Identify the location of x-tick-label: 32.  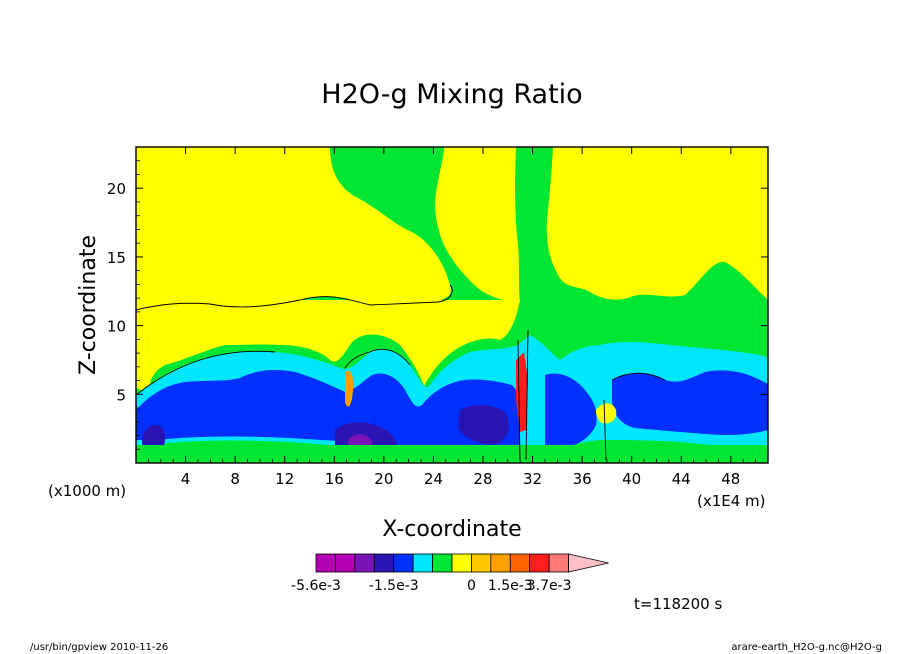
(532, 479).